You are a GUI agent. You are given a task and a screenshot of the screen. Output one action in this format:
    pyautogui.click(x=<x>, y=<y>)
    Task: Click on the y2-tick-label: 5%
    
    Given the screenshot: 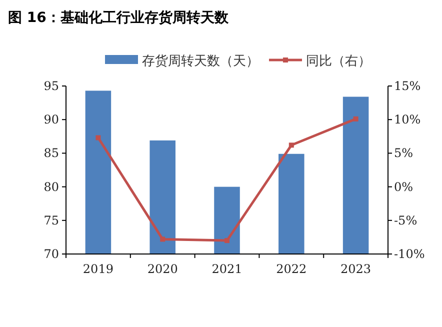 What is the action you would take?
    pyautogui.click(x=404, y=153)
    